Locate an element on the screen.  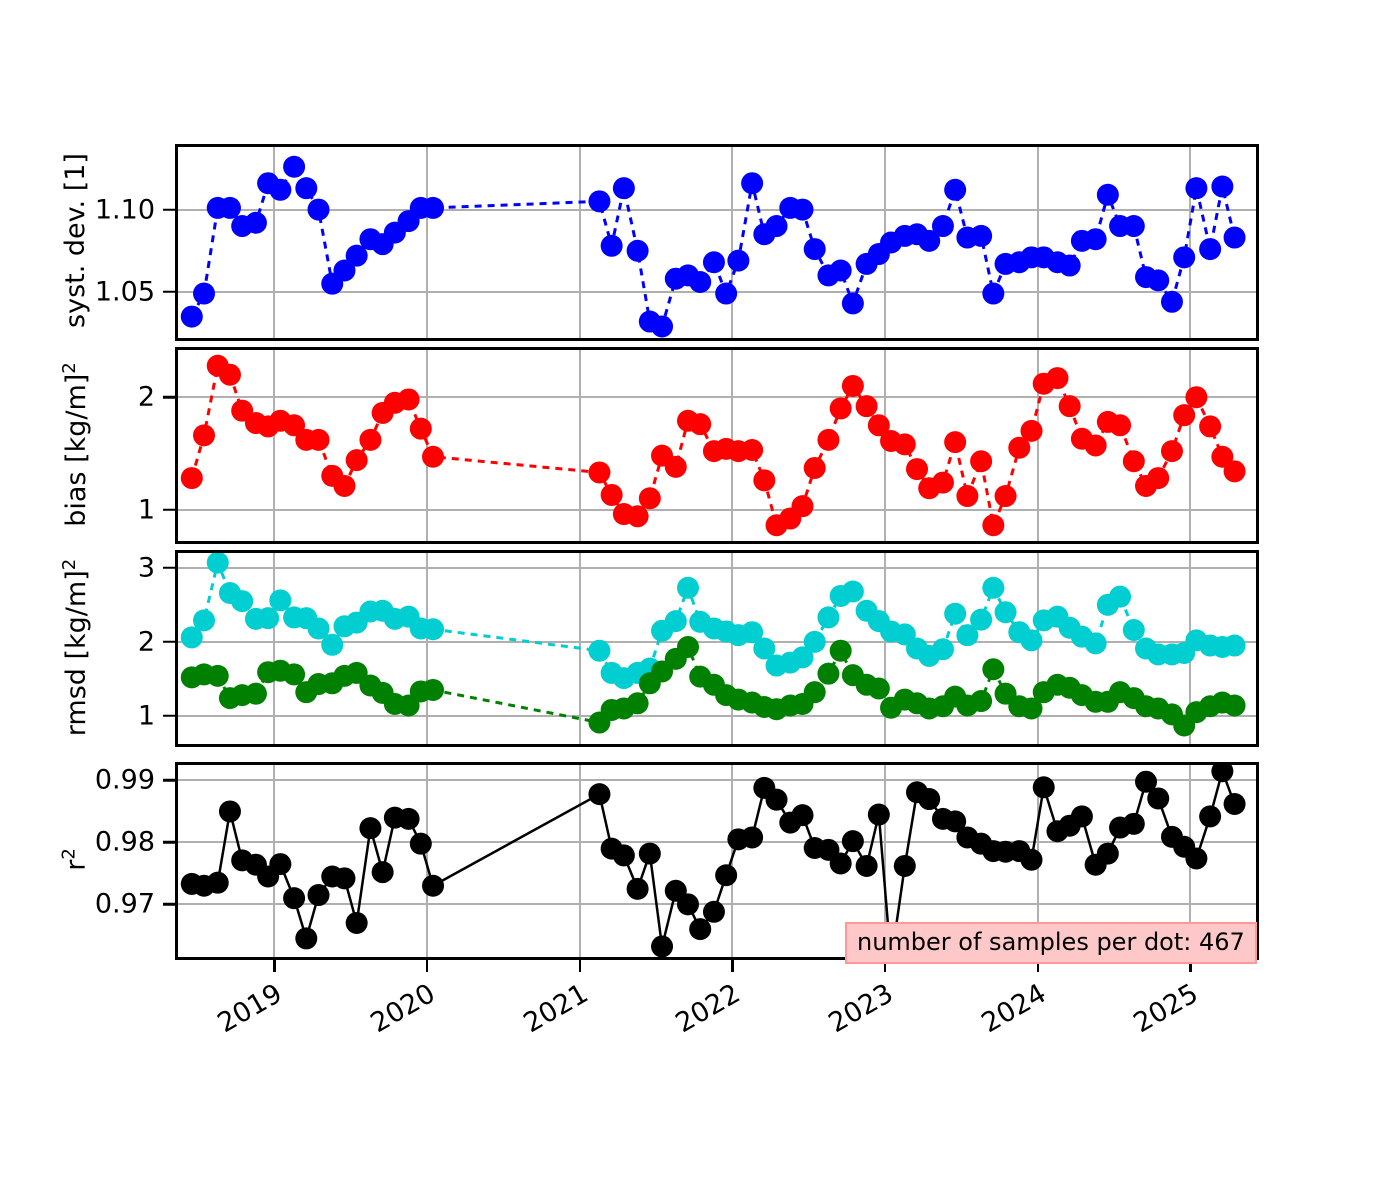
y-axis-label-bias: bias [kg/m]2 is located at coordinates (75, 444).